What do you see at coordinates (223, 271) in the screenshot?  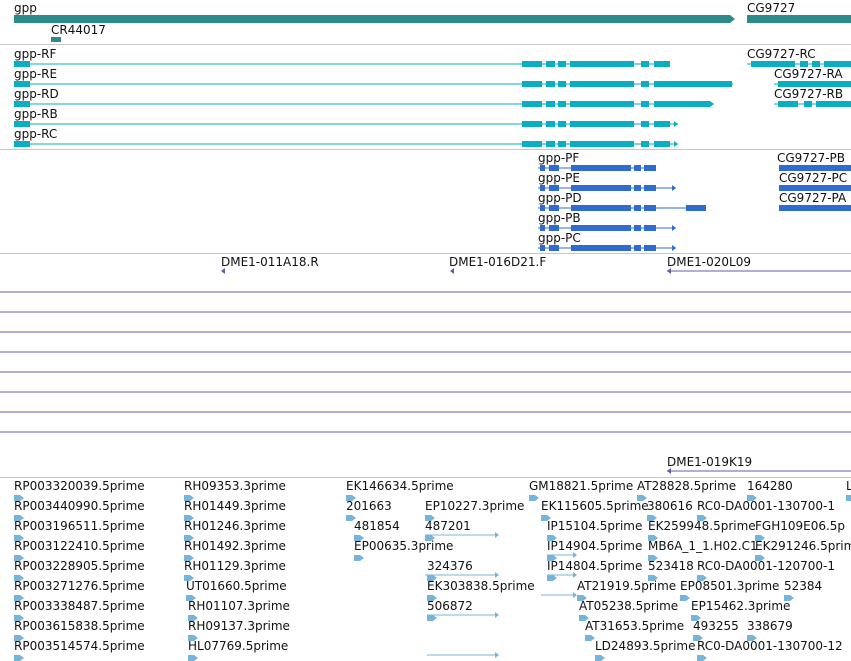 I see `clone-end-marker` at bounding box center [223, 271].